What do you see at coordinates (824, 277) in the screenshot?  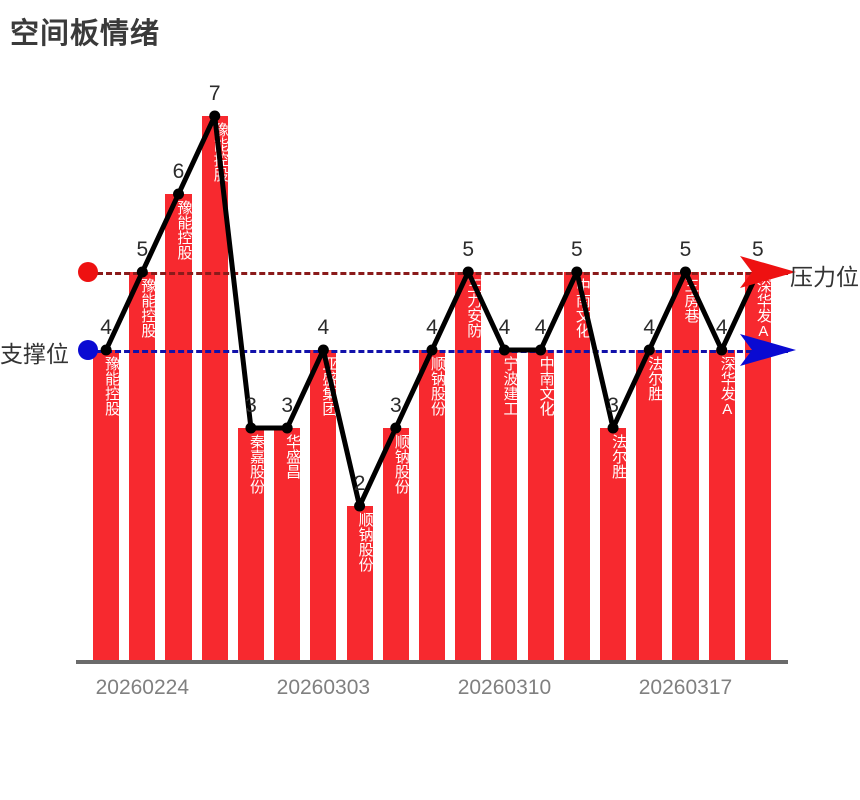 I see `resistance-level-label: 压力位` at bounding box center [824, 277].